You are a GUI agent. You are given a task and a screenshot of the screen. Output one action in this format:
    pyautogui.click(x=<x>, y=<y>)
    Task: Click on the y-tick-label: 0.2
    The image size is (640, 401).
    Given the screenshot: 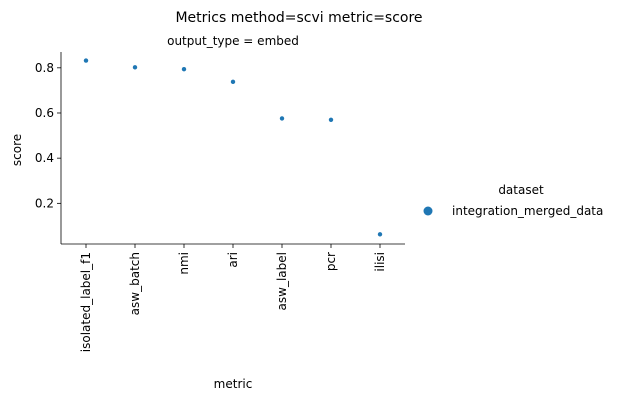 What is the action you would take?
    pyautogui.click(x=44, y=203)
    